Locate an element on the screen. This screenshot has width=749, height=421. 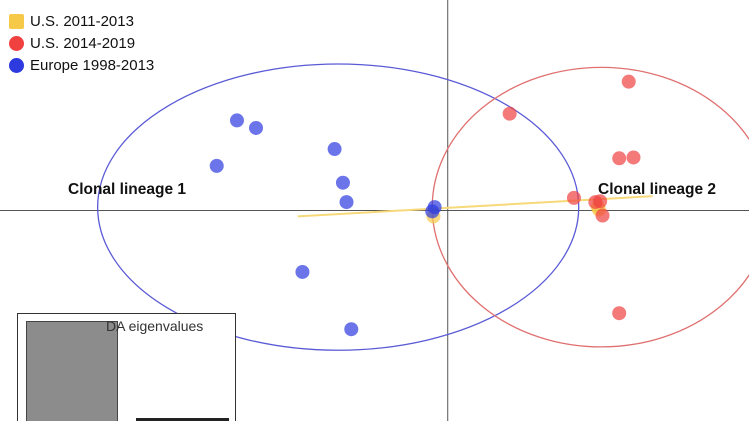
legend-item-us-2011-2013: U.S. 2011-2013 is located at coordinates (81, 21).